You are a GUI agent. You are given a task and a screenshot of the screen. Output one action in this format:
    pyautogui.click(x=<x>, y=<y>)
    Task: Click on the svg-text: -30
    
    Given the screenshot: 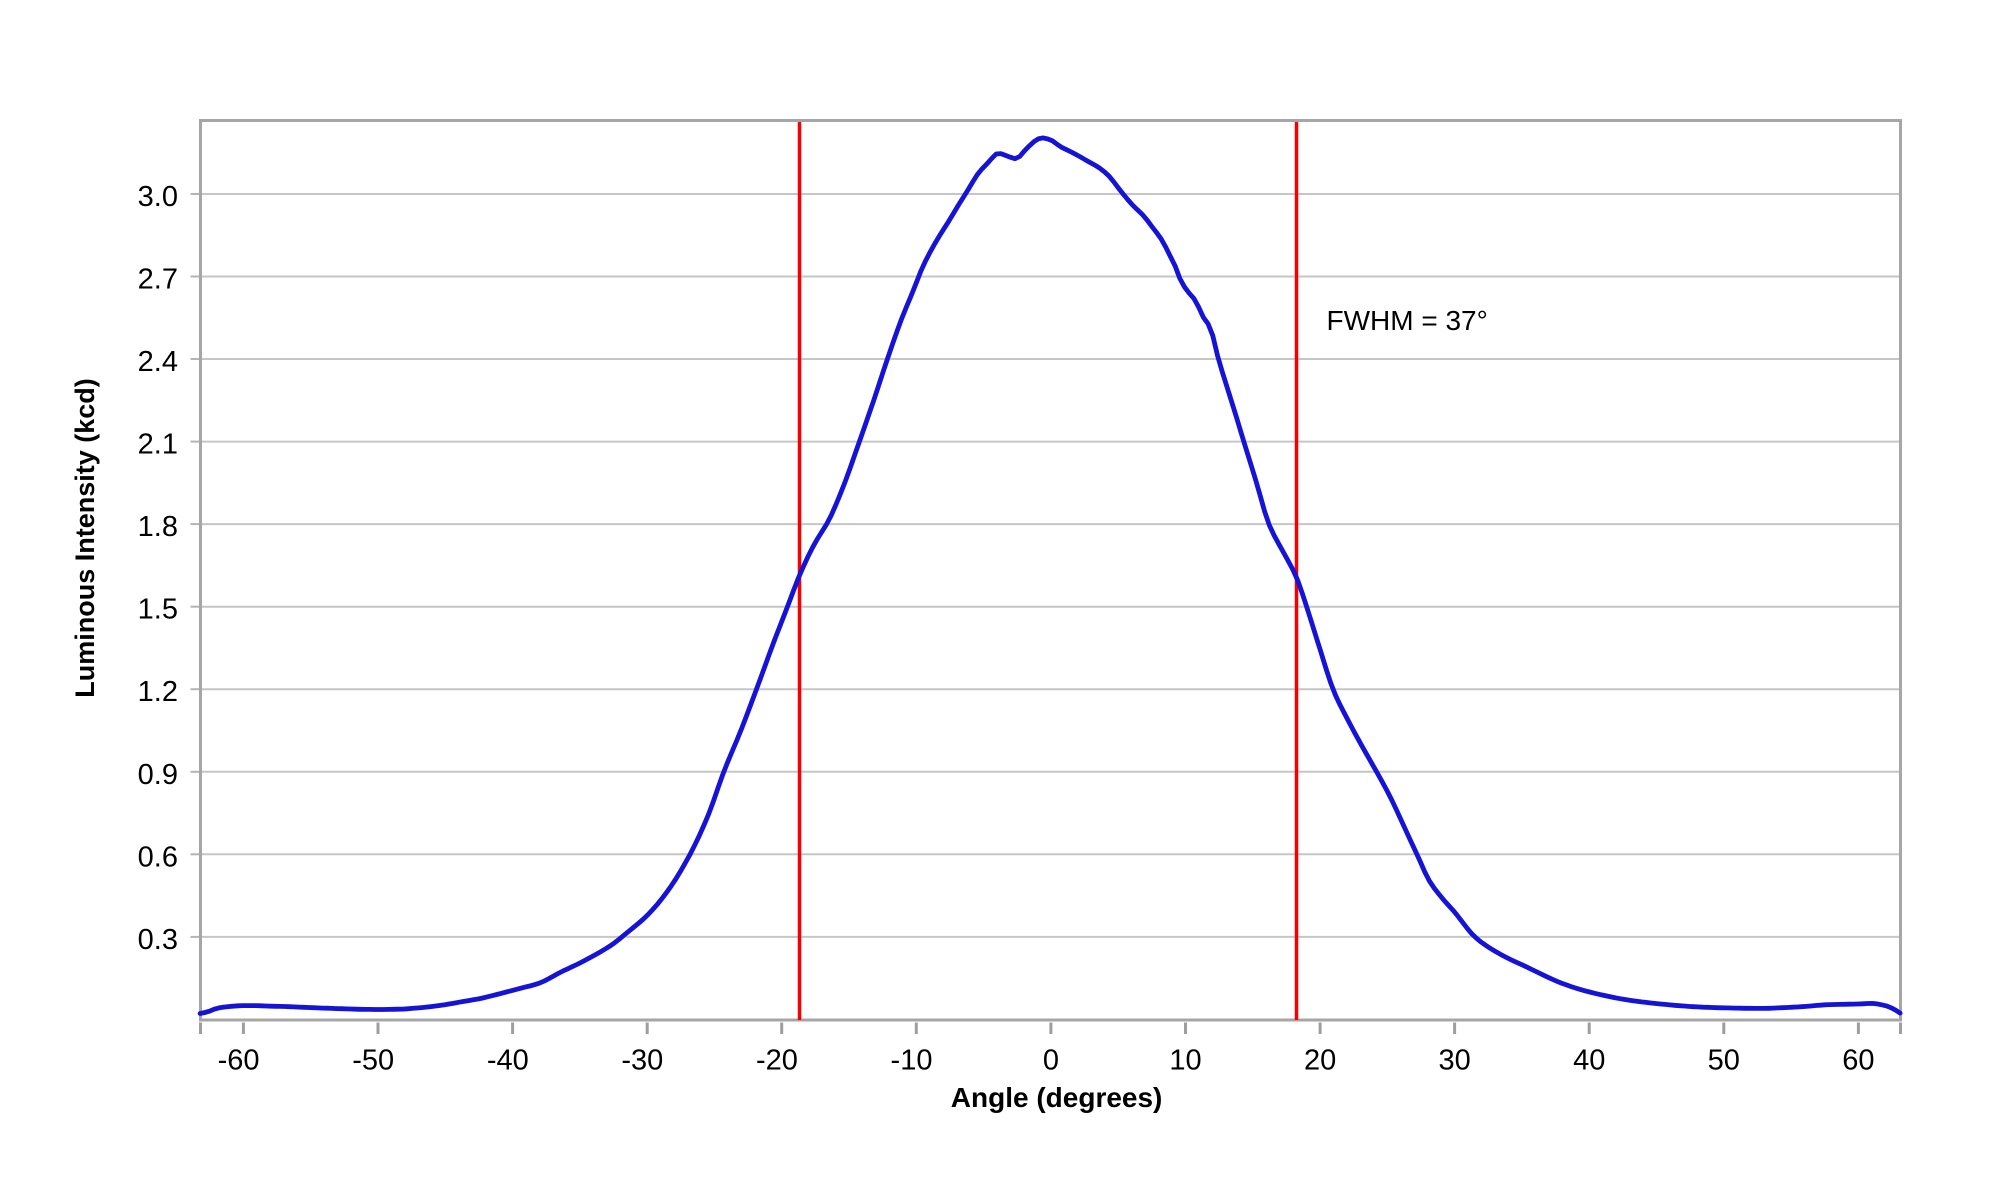 What is the action you would take?
    pyautogui.click(x=642, y=1060)
    